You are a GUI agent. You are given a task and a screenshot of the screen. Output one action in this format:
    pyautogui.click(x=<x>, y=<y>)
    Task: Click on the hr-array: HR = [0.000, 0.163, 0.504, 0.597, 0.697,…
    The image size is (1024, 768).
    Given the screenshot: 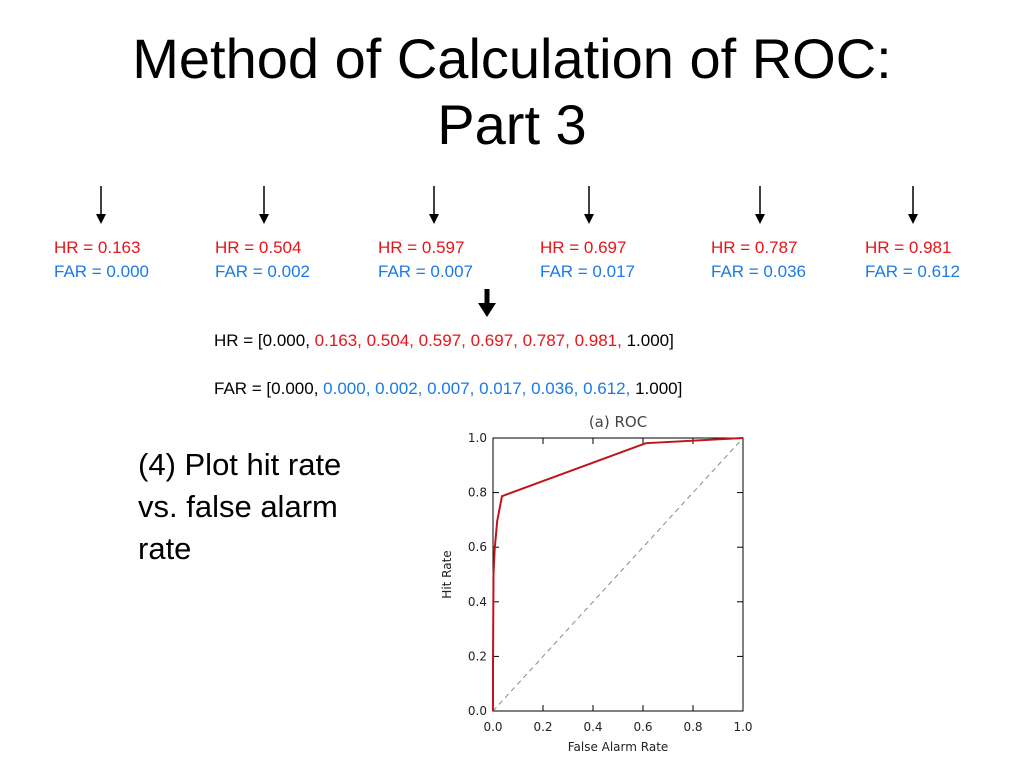 What is the action you would take?
    pyautogui.click(x=444, y=341)
    